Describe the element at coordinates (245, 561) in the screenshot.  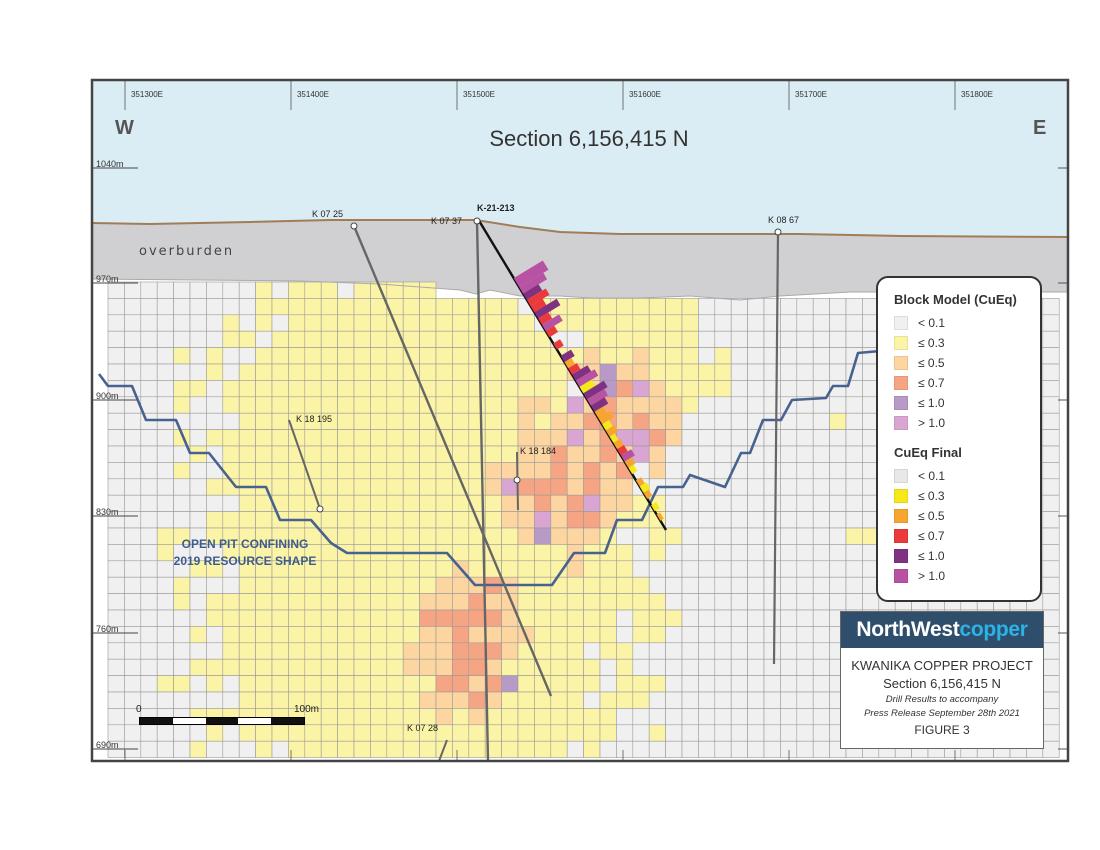
I see `pit-label-line2: 2019 RESOURCE SHAPE` at that location.